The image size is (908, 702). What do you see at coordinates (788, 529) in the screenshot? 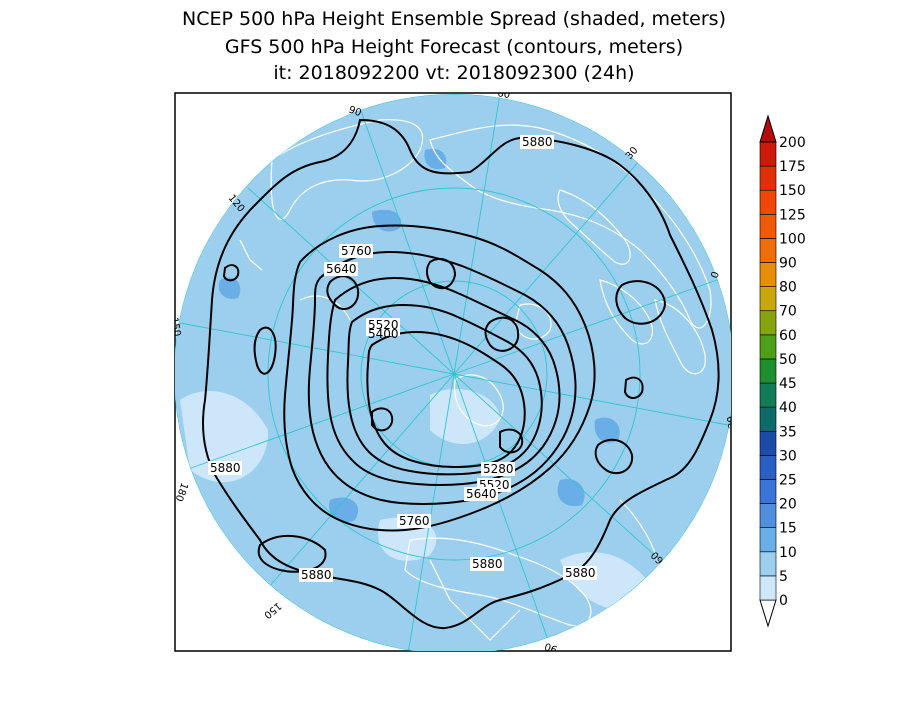
I see `colorbar-label: 15` at bounding box center [788, 529].